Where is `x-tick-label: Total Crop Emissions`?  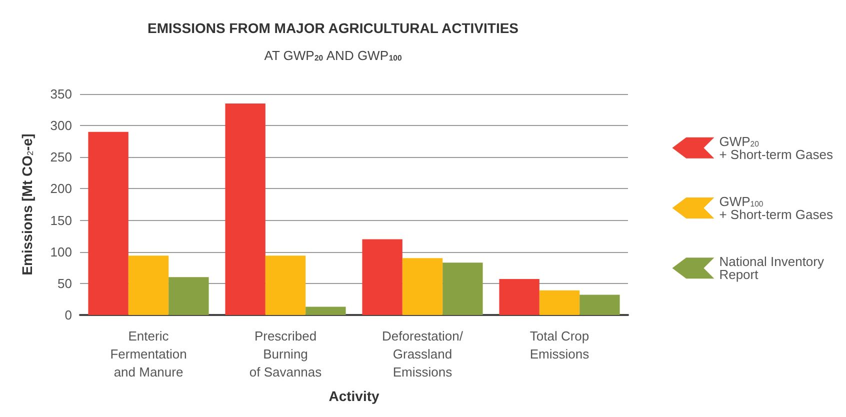
x-tick-label: Total Crop Emissions is located at coordinates (560, 345).